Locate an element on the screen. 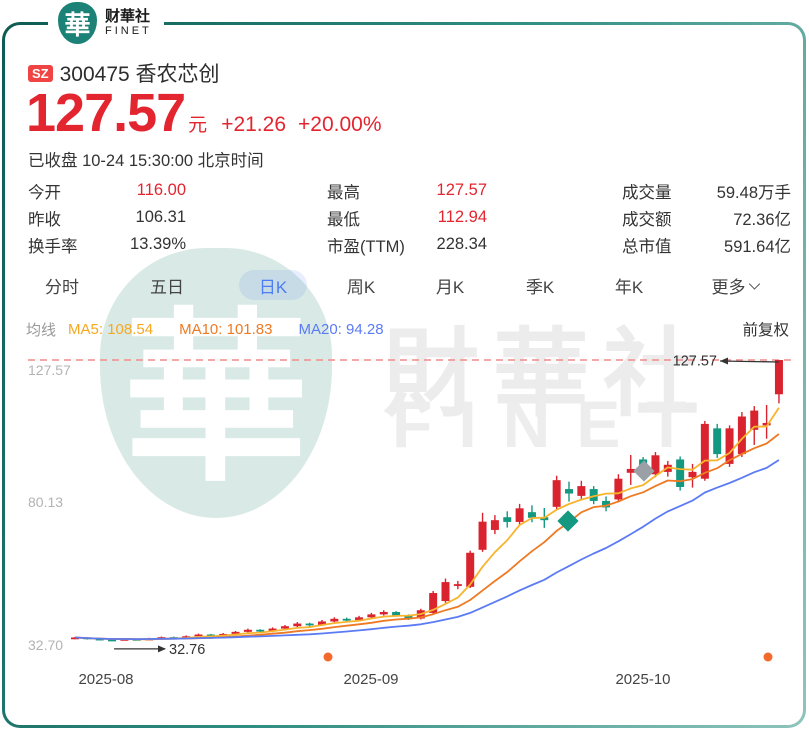 Image resolution: width=809 pixels, height=749 pixels. stat-prev-close: 昨收 106.31 is located at coordinates (107, 218).